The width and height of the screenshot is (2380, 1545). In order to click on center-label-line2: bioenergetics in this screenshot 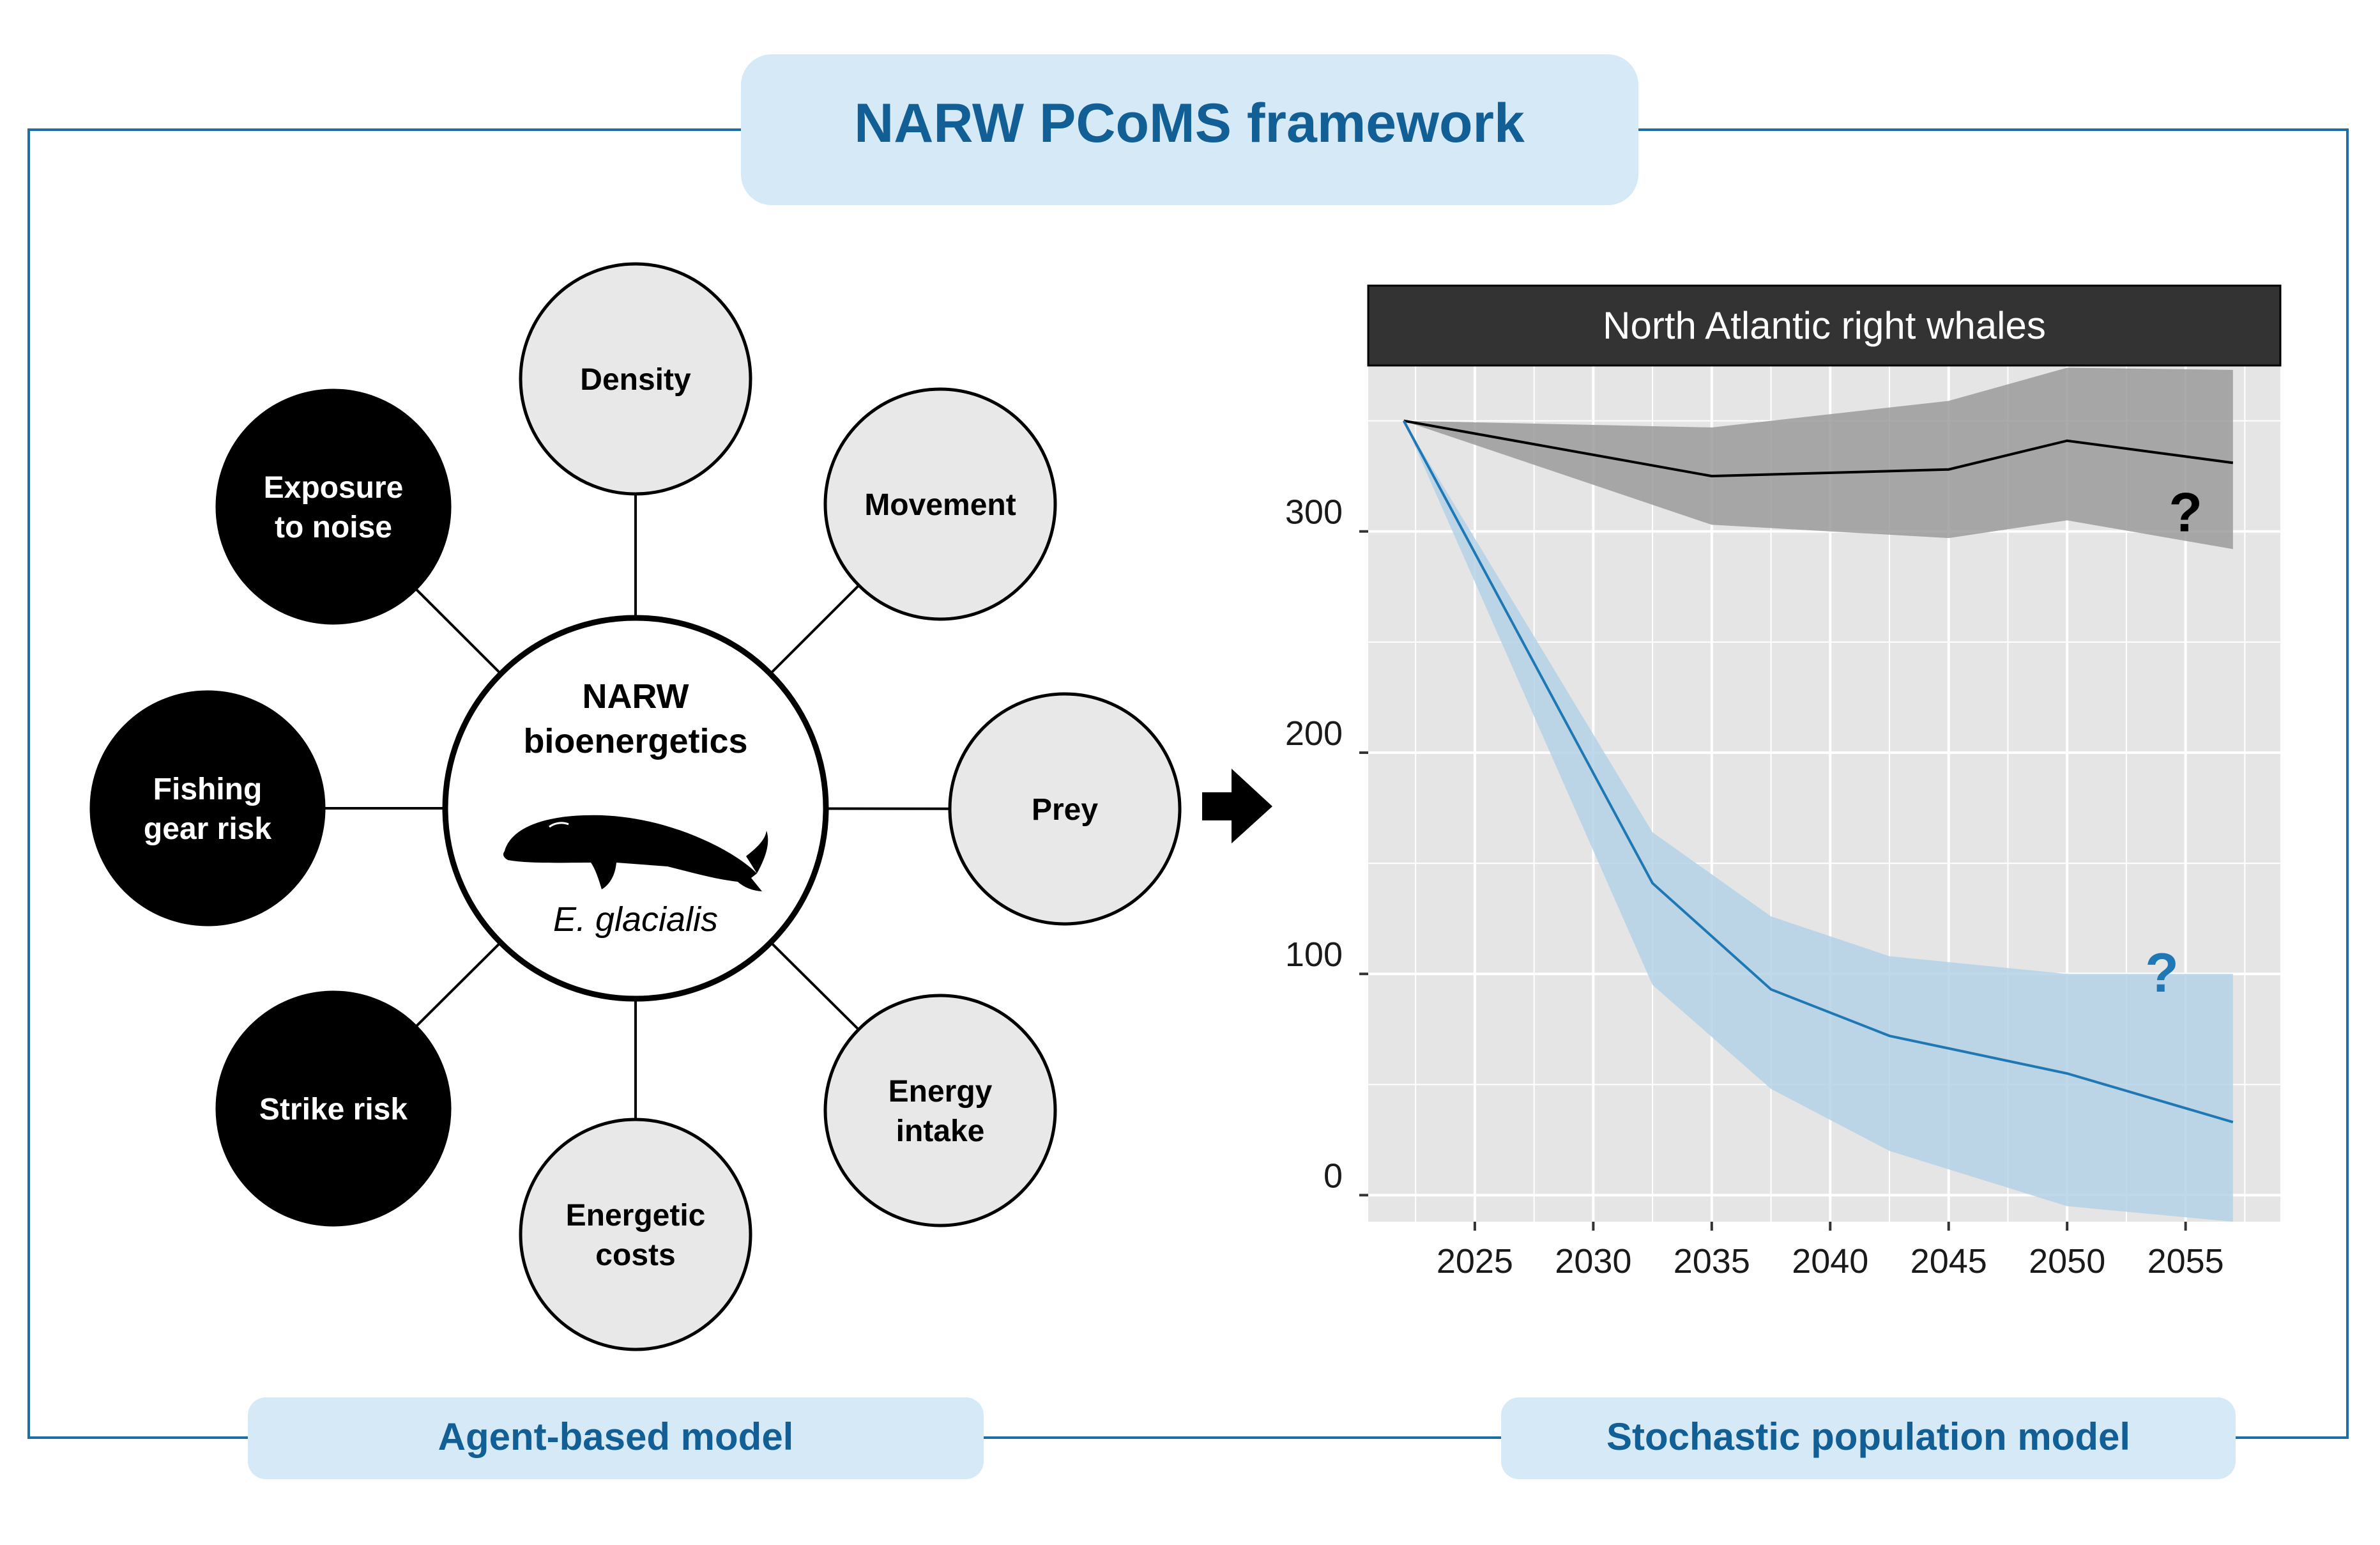, I will do `click(635, 741)`.